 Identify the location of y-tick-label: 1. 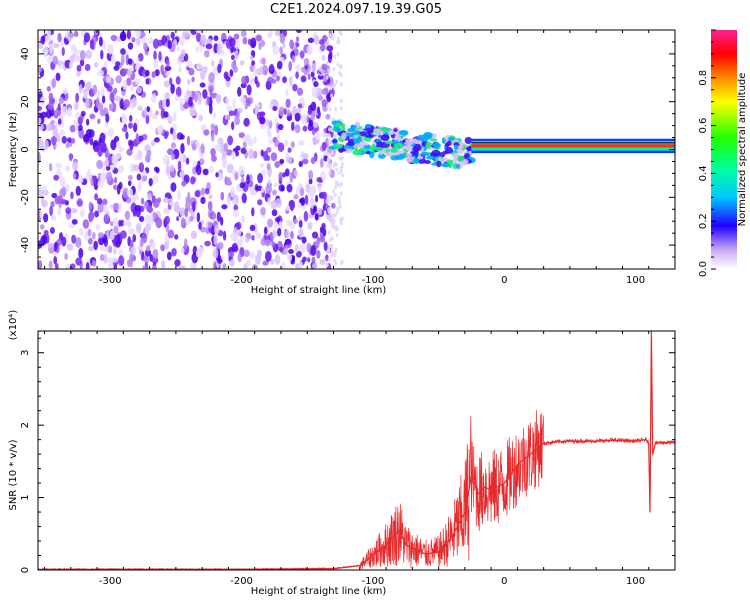
(25, 497).